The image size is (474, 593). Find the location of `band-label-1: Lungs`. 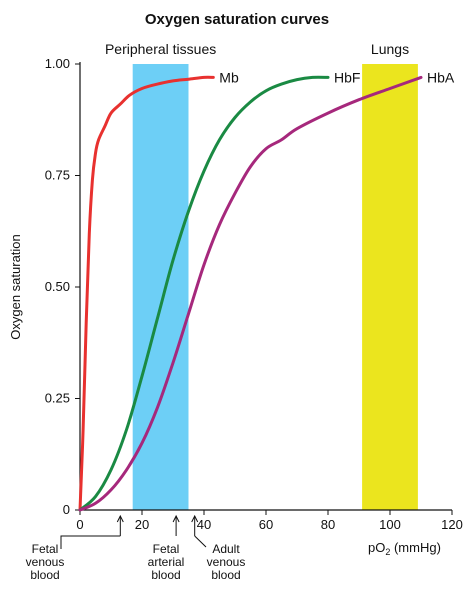

band-label-1: Lungs is located at coordinates (390, 49).